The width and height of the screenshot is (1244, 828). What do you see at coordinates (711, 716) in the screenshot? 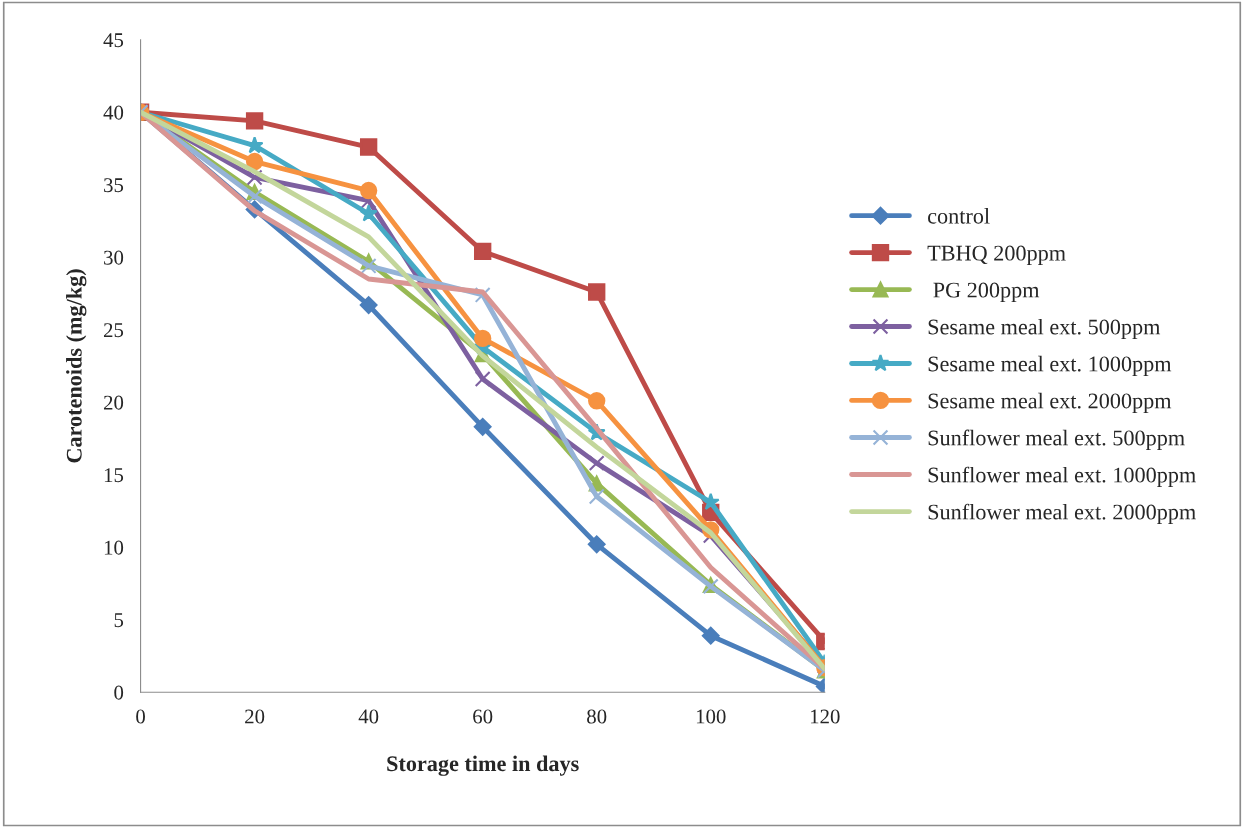
I see `x-tick-label: 100` at bounding box center [711, 716].